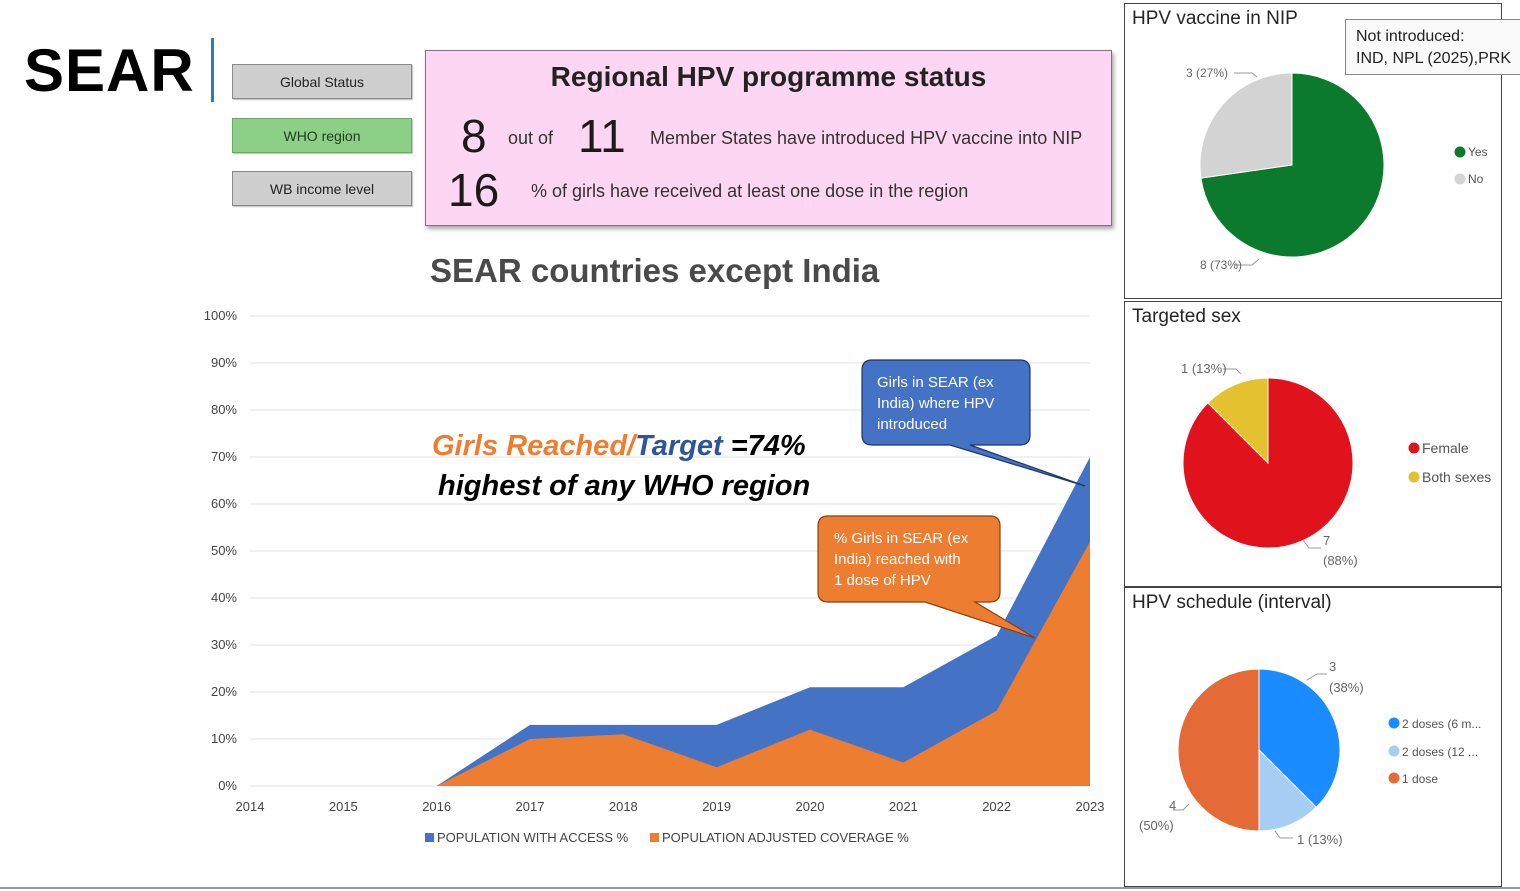 Image resolution: width=1520 pixels, height=891 pixels. I want to click on sex-both-data-label: 1 (13%), so click(1204, 368).